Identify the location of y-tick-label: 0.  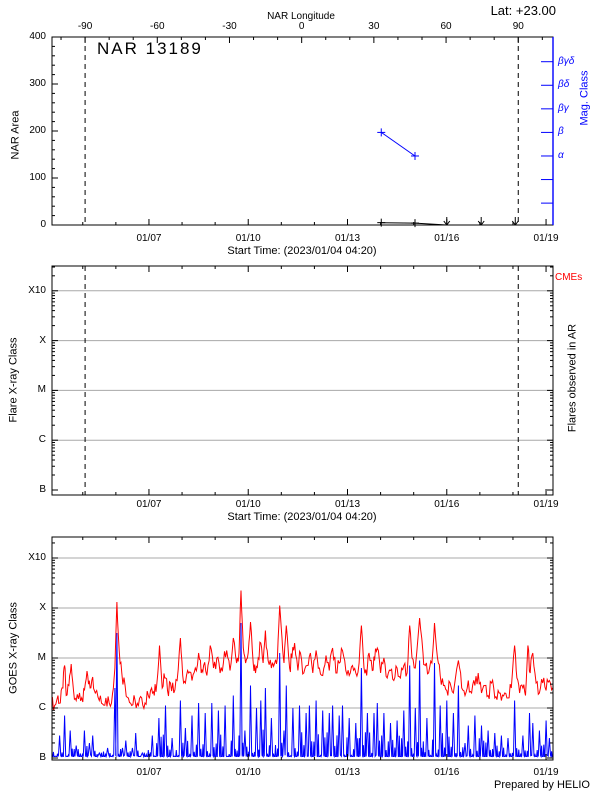
(43, 224).